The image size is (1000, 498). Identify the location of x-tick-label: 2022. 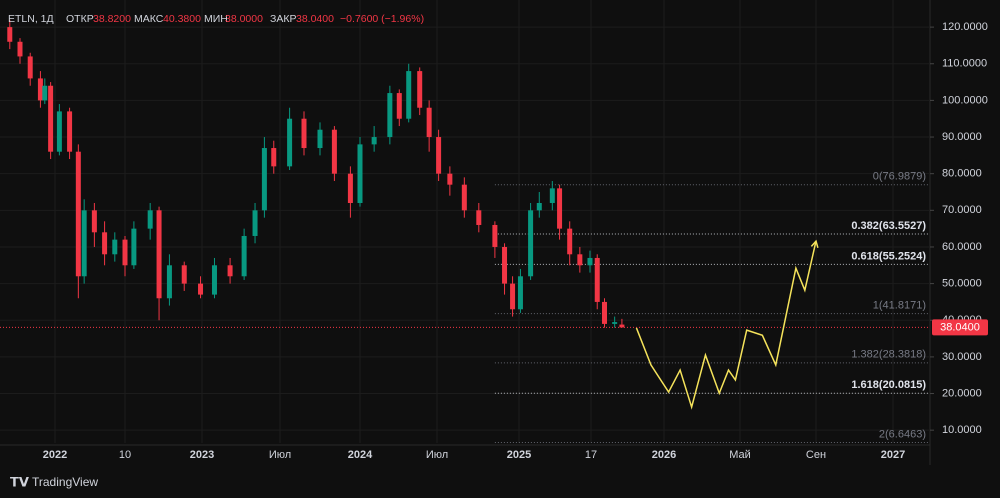
(55, 455).